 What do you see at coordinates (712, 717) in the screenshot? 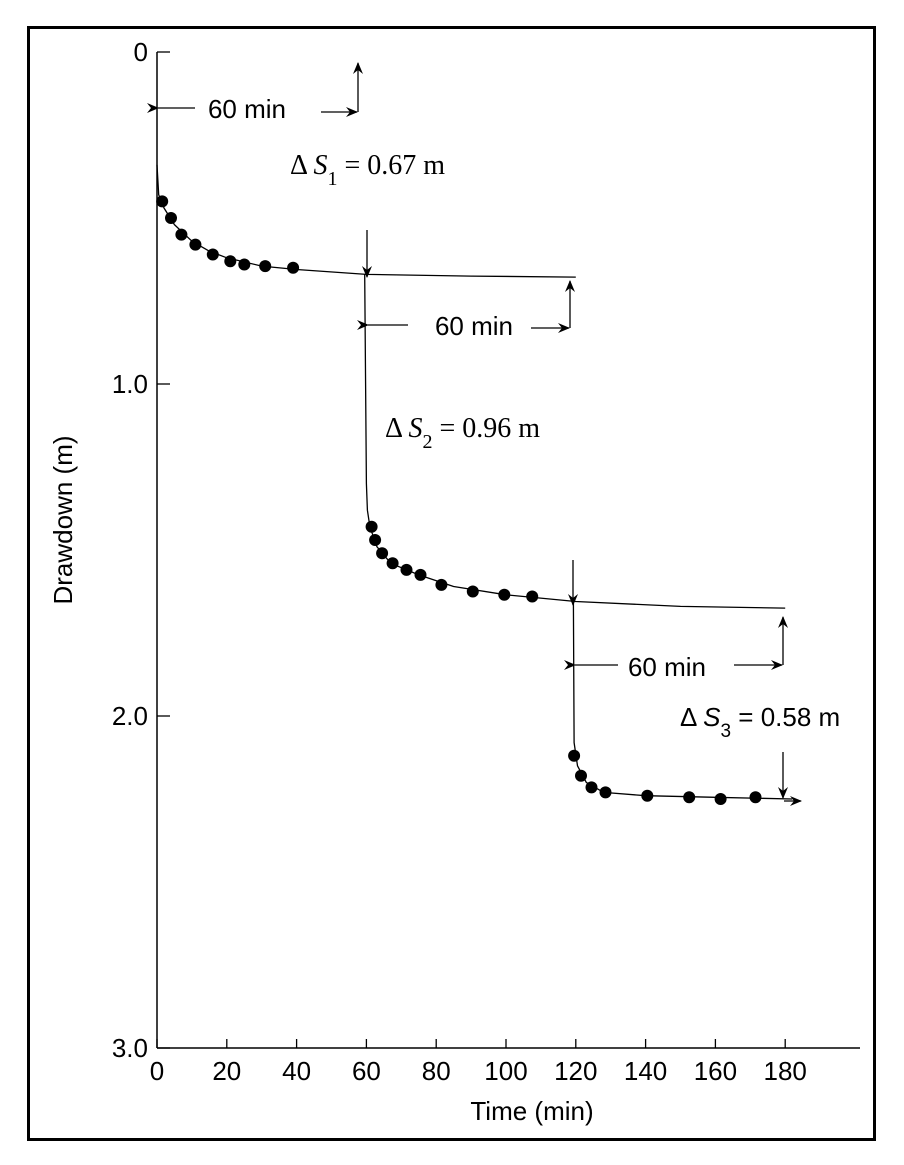
I see `ds3-symbol: S` at bounding box center [712, 717].